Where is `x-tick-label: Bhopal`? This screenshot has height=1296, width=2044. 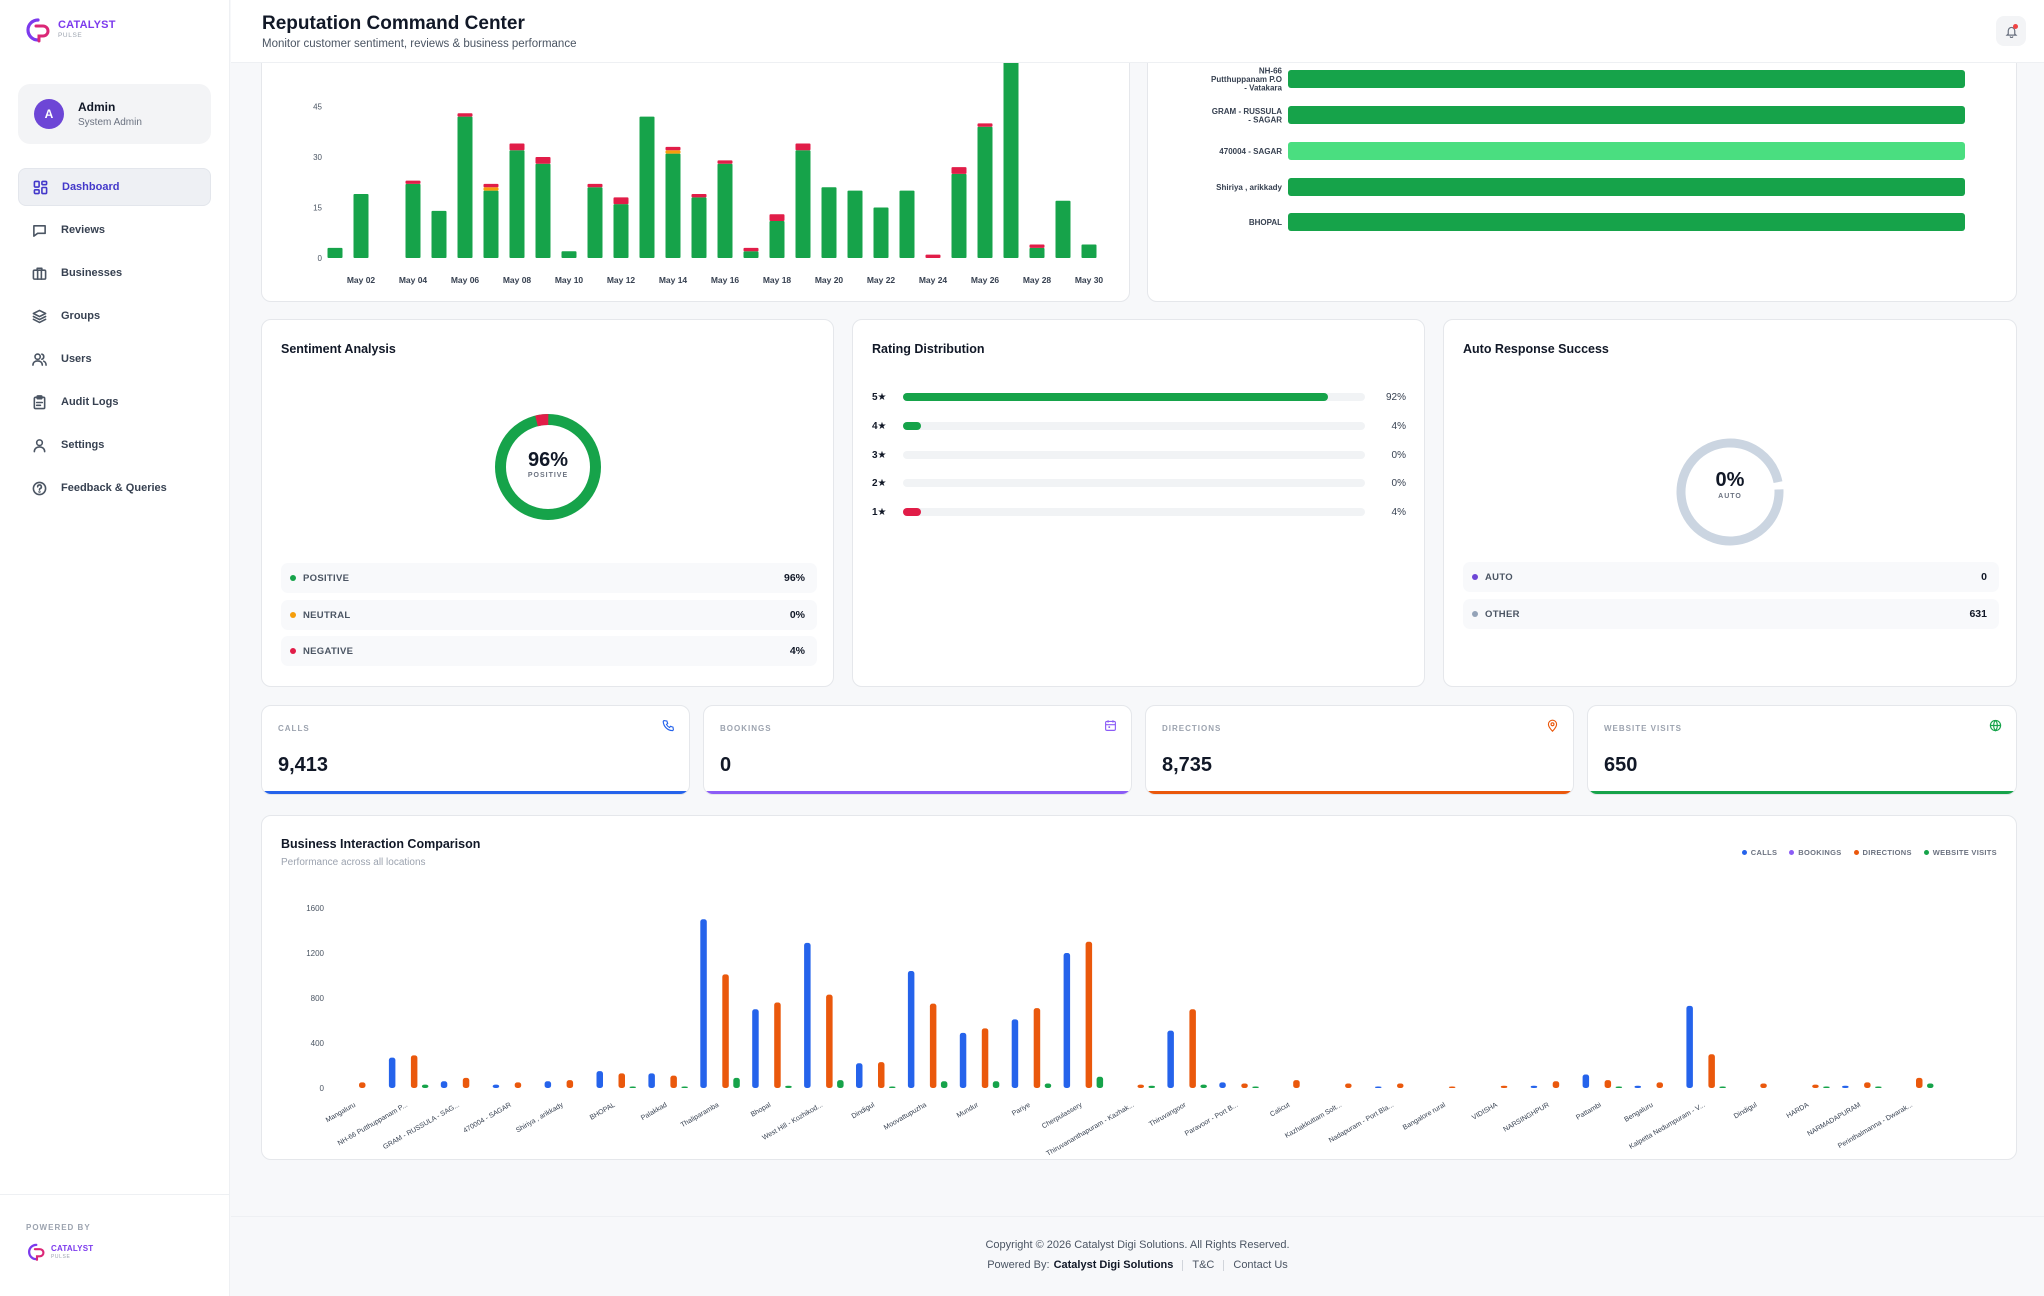 x-tick-label: Bhopal is located at coordinates (761, 1109).